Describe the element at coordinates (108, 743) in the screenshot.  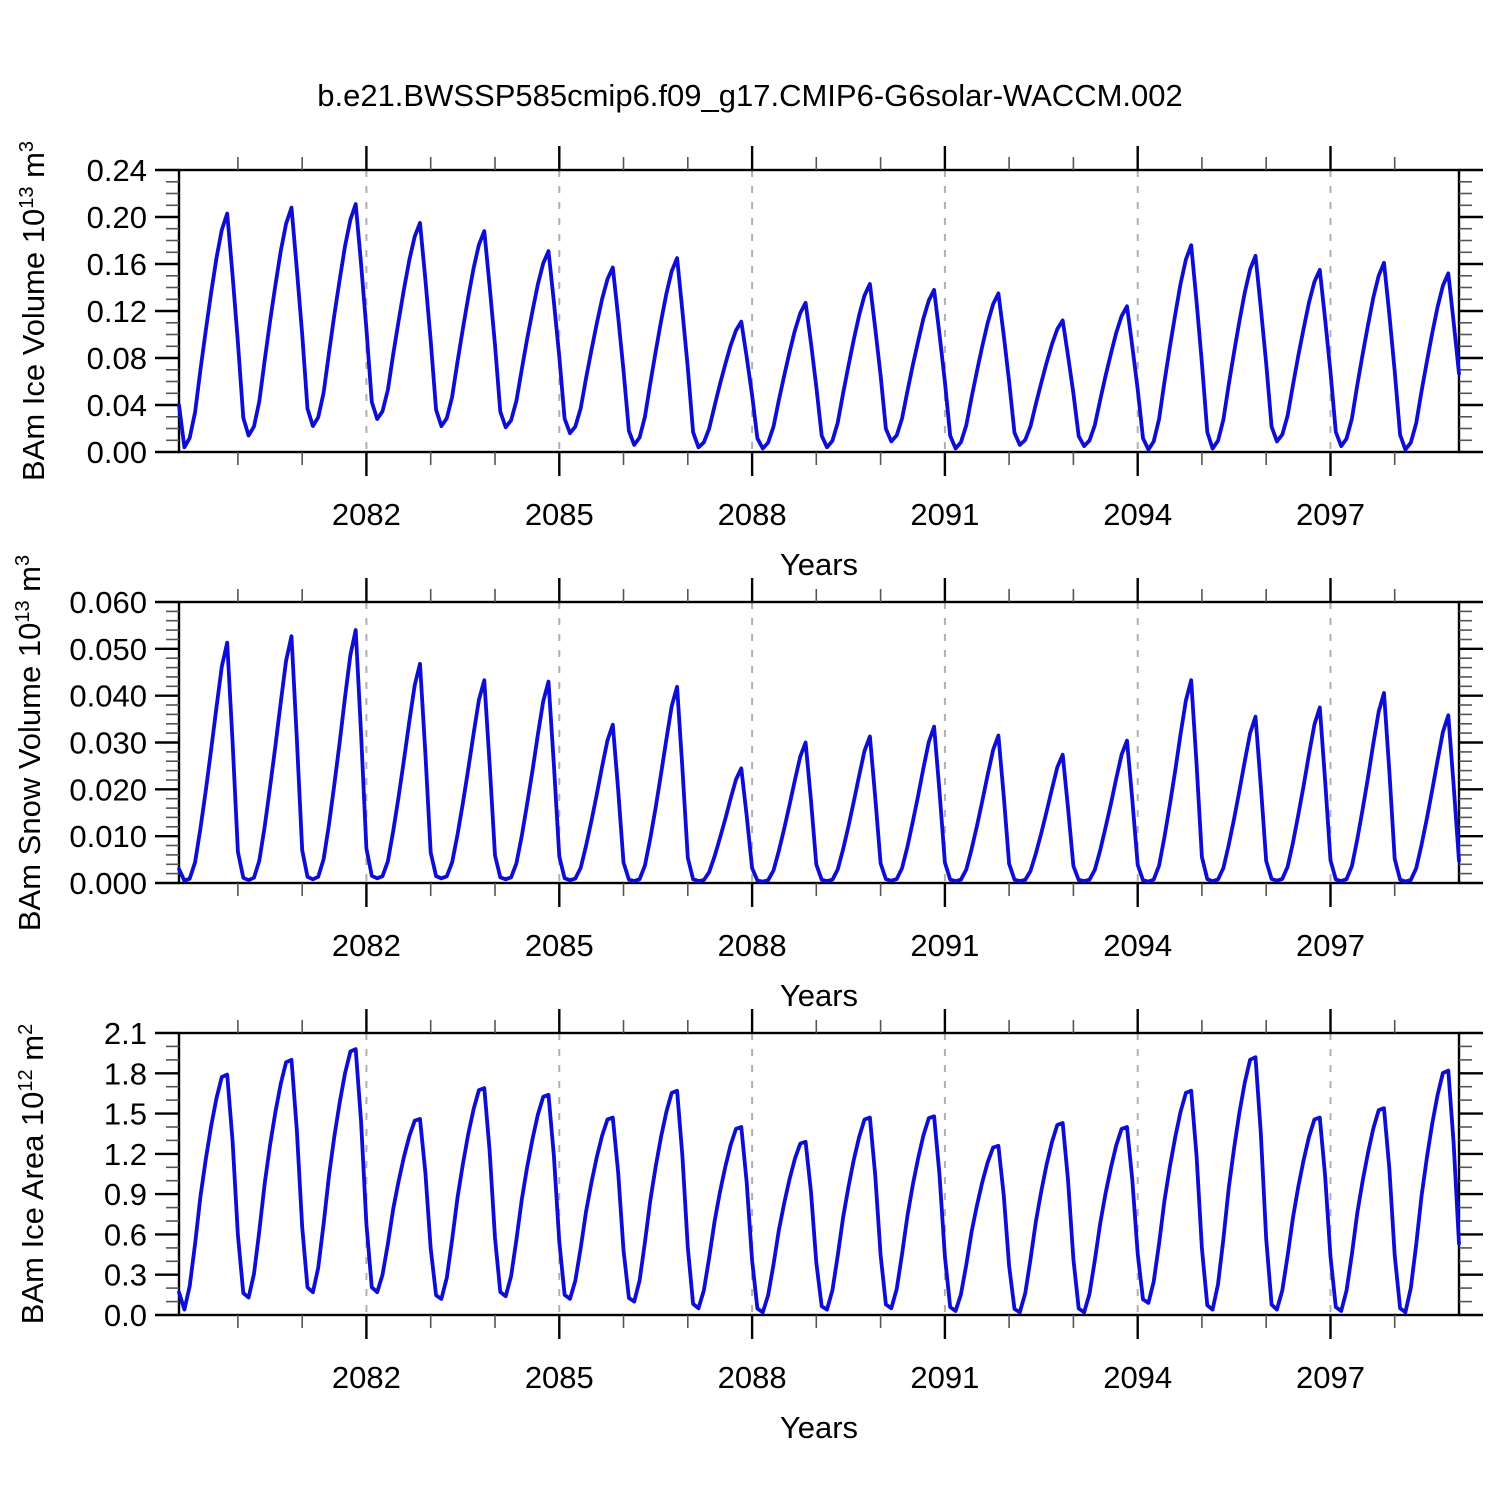
I see `y-tick-label: 0.030` at that location.